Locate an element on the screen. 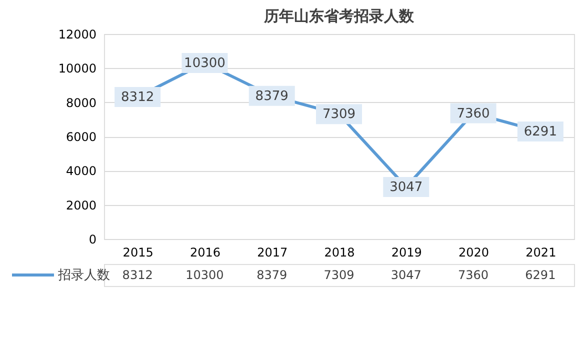 This screenshot has height=350, width=588. text: 6291 is located at coordinates (540, 132).